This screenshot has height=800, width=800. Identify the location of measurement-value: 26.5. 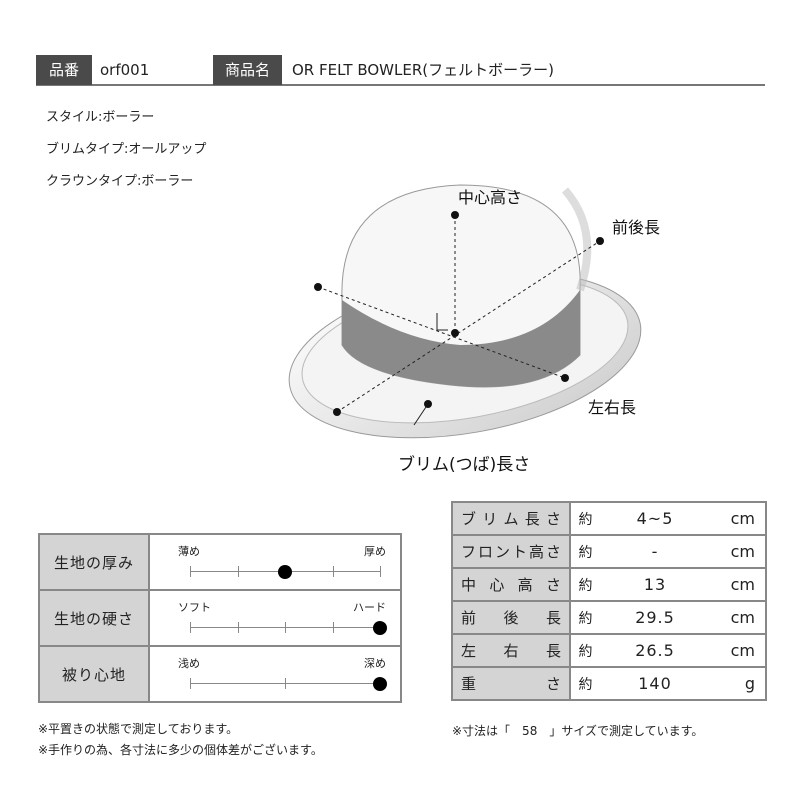
(655, 650).